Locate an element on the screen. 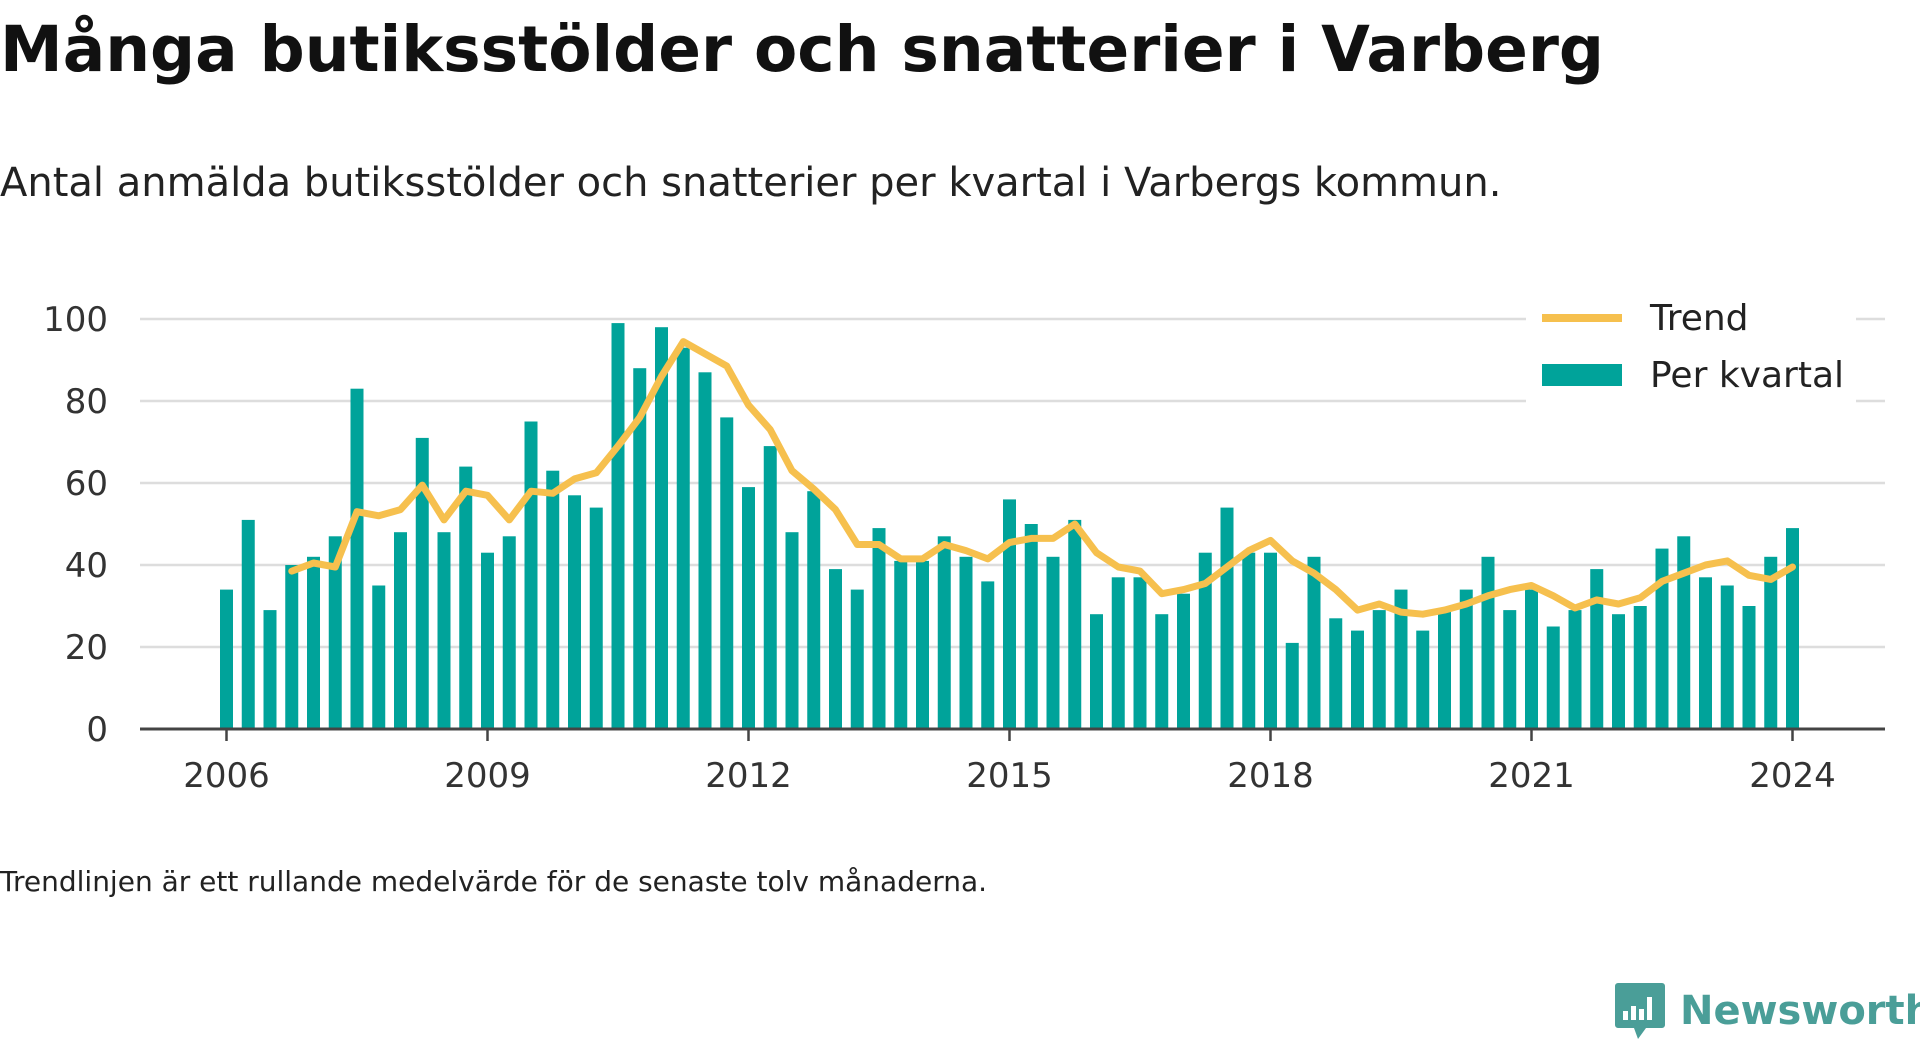 The image size is (1920, 1042). legend: Trend Per kvartal is located at coordinates (1691, 348).